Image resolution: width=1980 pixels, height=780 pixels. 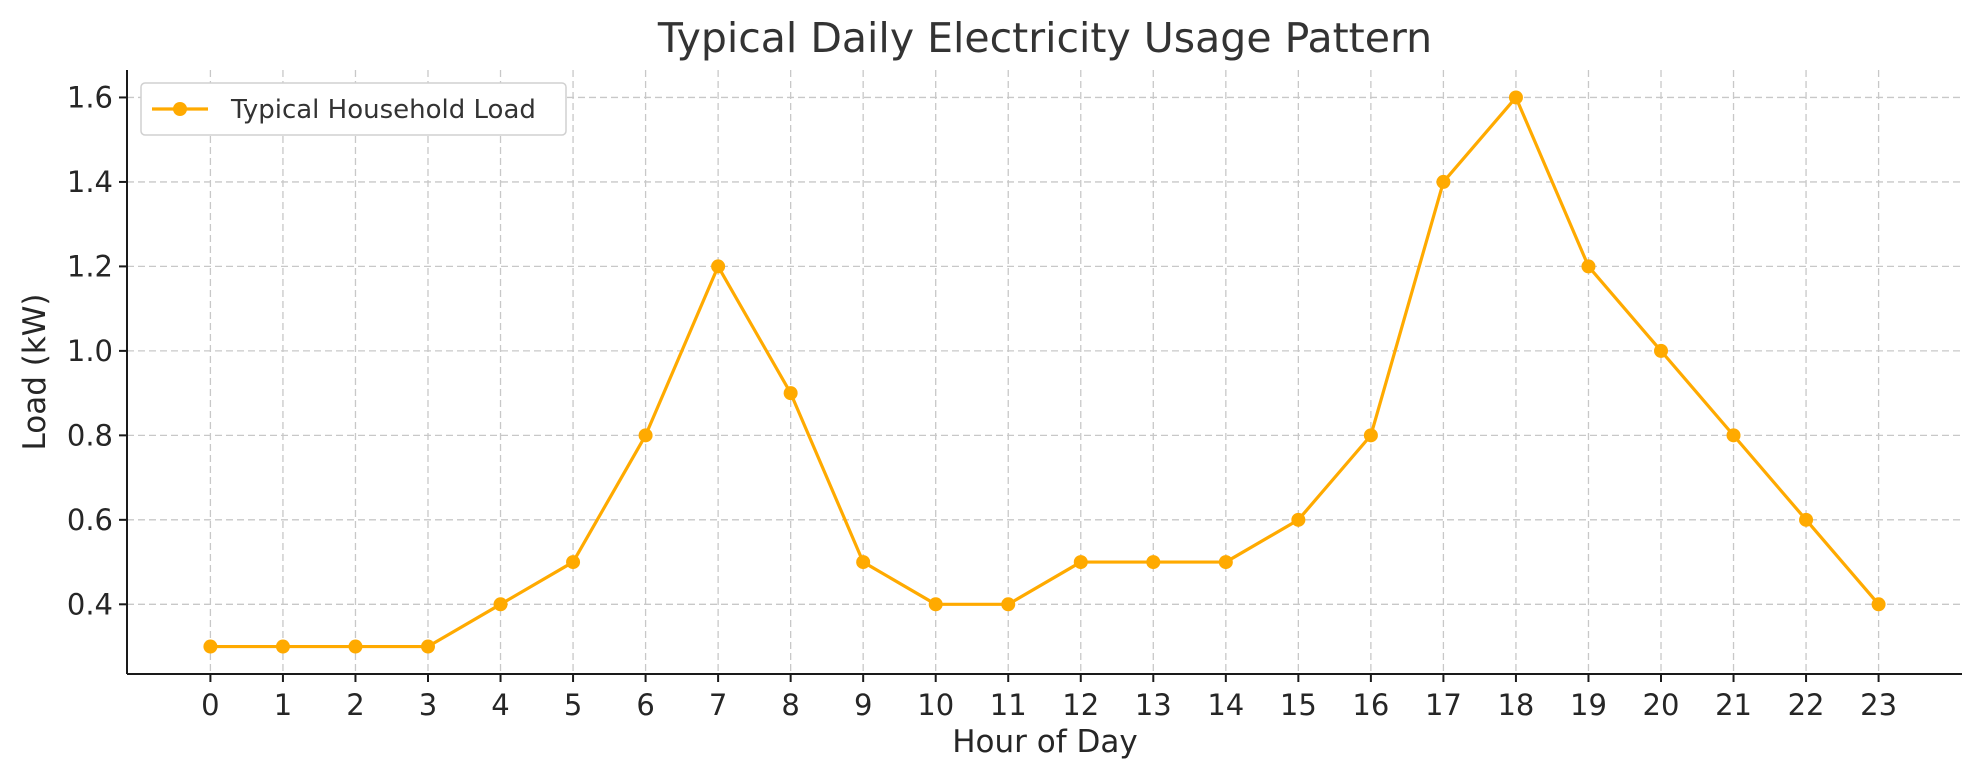 I want to click on x-tick-label: 1, so click(x=283, y=705).